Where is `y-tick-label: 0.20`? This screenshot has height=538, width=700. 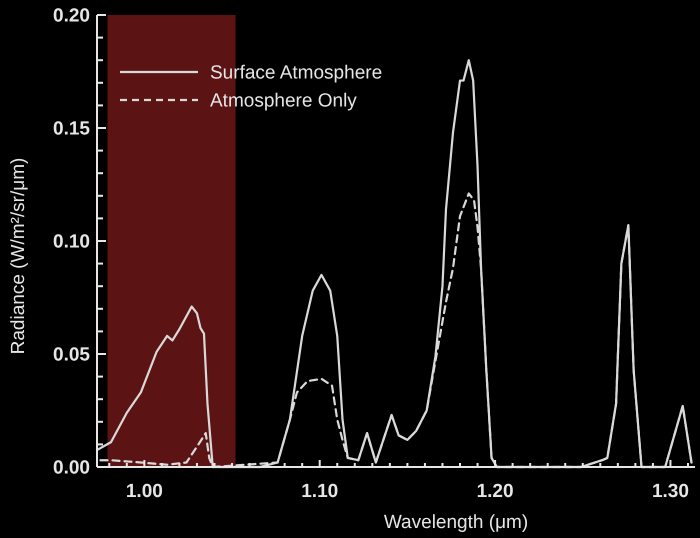
y-tick-label: 0.20 is located at coordinates (71, 16).